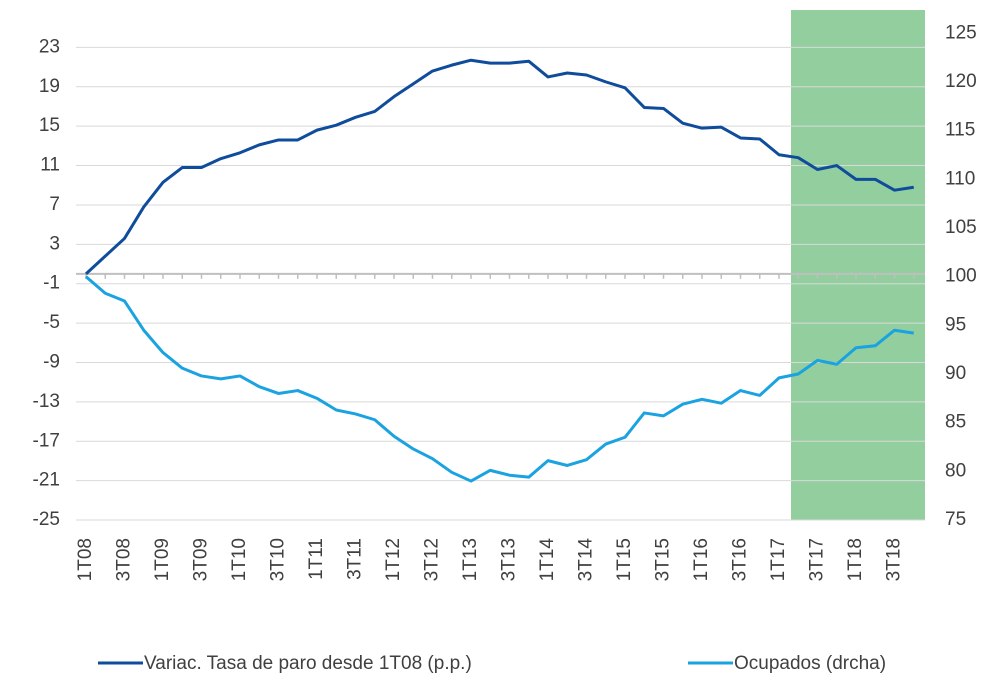 Image resolution: width=992 pixels, height=685 pixels. Describe the element at coordinates (470, 559) in the screenshot. I see `x-tick-label: 1T13` at that location.